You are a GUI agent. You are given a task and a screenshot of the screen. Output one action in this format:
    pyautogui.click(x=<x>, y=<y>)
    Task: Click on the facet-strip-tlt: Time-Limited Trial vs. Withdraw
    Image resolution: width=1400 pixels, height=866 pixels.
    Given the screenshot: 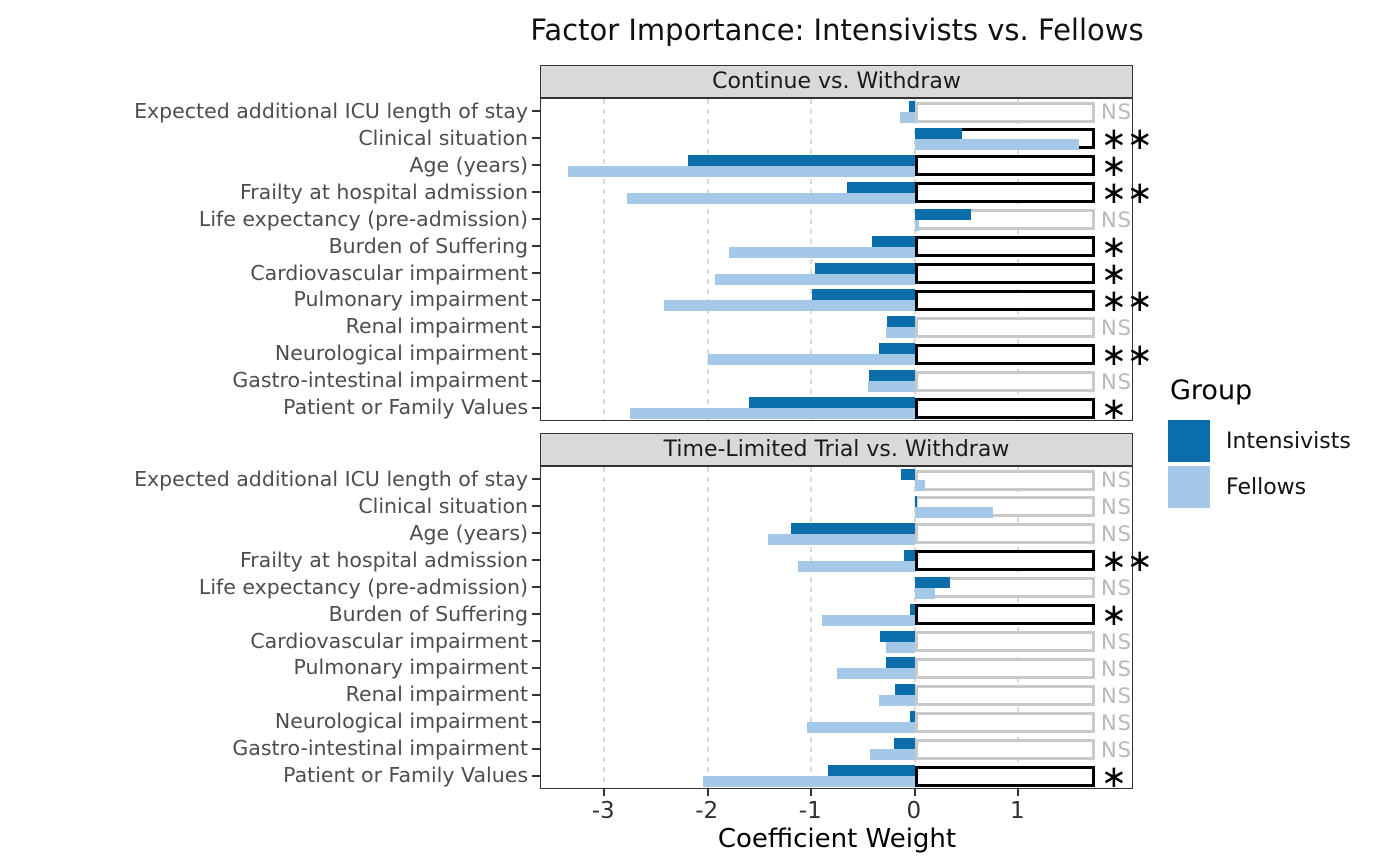 What is the action you would take?
    pyautogui.click(x=836, y=449)
    